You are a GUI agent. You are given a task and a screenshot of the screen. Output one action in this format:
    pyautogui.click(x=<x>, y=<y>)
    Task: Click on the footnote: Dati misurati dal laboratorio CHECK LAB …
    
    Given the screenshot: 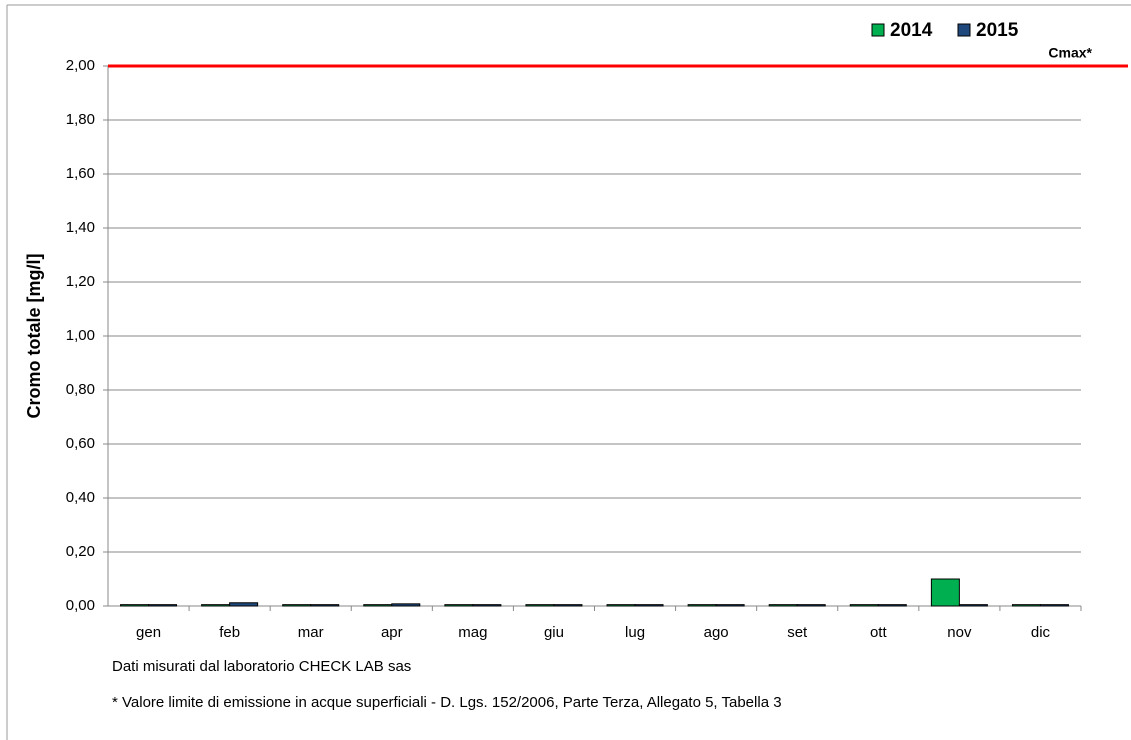 What is the action you would take?
    pyautogui.click(x=261, y=666)
    